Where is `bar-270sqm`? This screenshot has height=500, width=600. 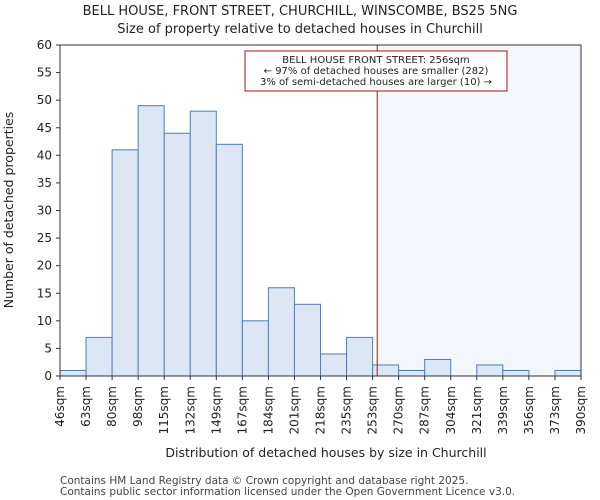
bar-270sqm is located at coordinates (412, 373).